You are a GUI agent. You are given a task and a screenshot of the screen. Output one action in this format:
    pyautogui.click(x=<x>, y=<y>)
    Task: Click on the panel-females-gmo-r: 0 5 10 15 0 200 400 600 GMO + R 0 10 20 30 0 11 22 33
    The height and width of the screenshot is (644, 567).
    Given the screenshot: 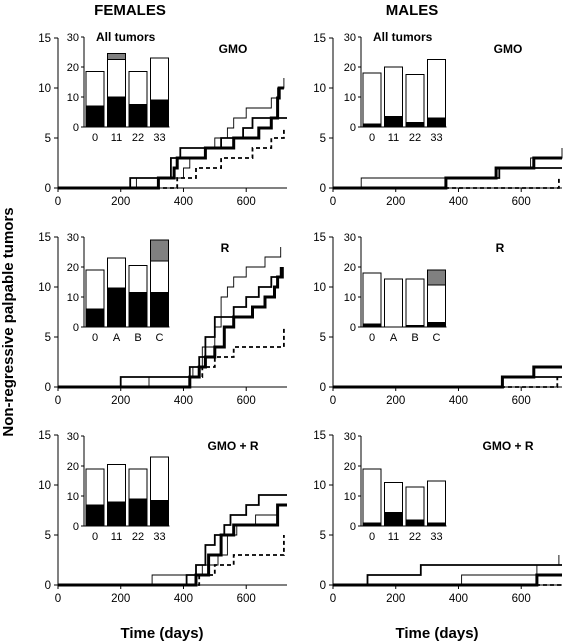 What is the action you would take?
    pyautogui.click(x=162, y=517)
    